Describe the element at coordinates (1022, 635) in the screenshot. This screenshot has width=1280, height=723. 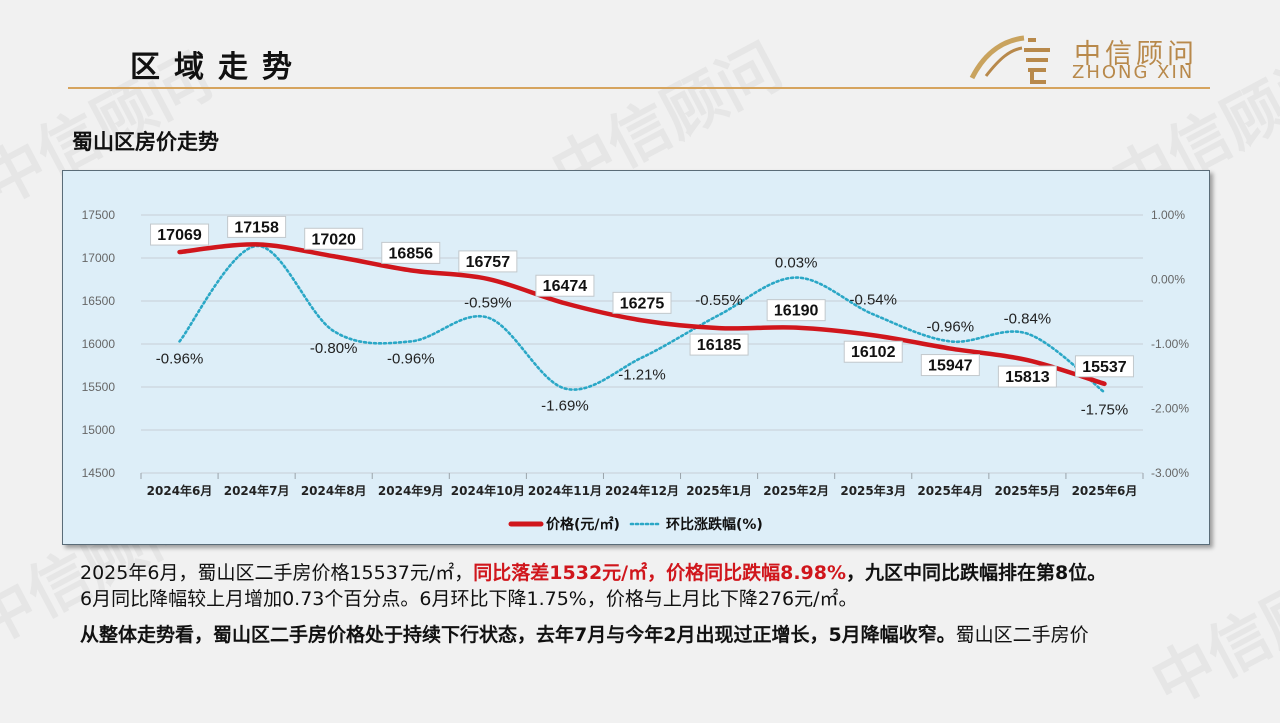
I see `summary-text: 蜀山区二手房价` at that location.